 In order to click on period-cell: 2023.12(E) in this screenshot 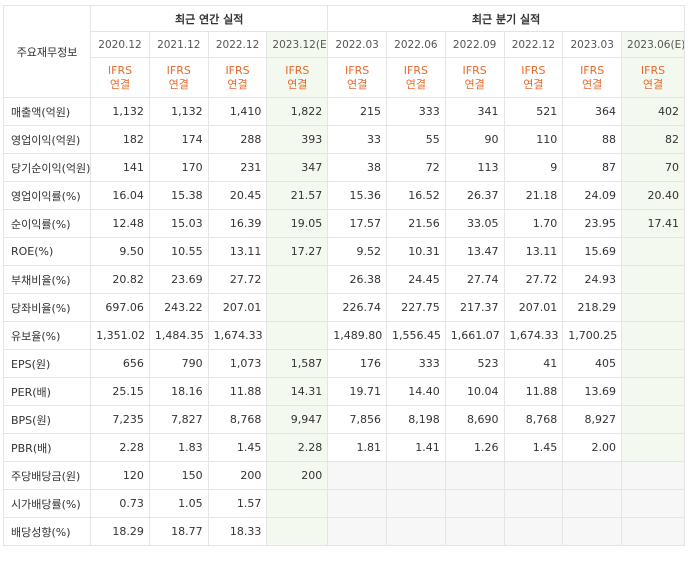, I will do `click(297, 44)`.